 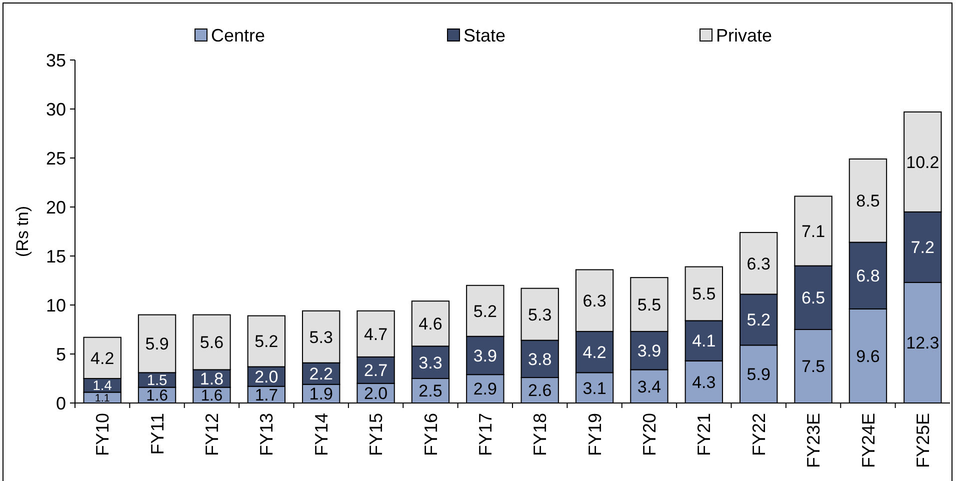 I want to click on x-tick-label: FY22, so click(x=758, y=434).